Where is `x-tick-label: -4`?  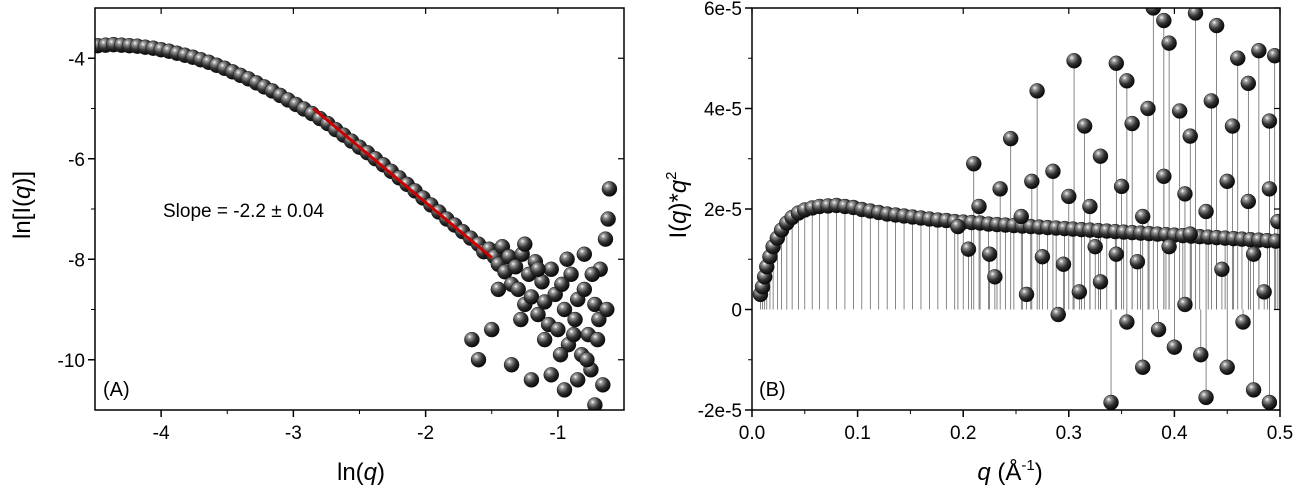
x-tick-label: -4 is located at coordinates (161, 433).